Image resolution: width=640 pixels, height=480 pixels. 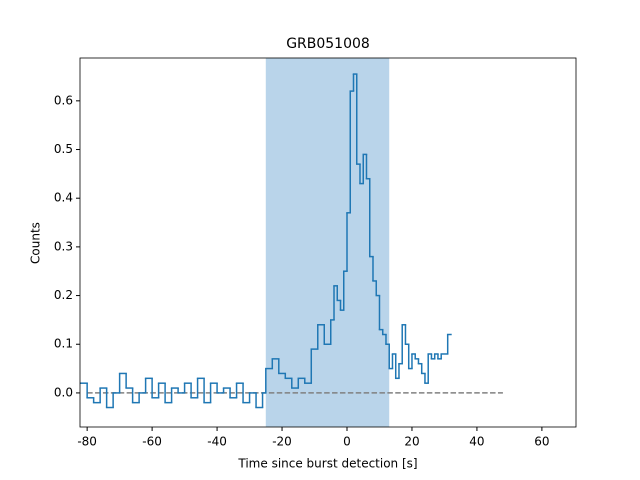 What do you see at coordinates (347, 442) in the screenshot?
I see `x-tick-label: 0` at bounding box center [347, 442].